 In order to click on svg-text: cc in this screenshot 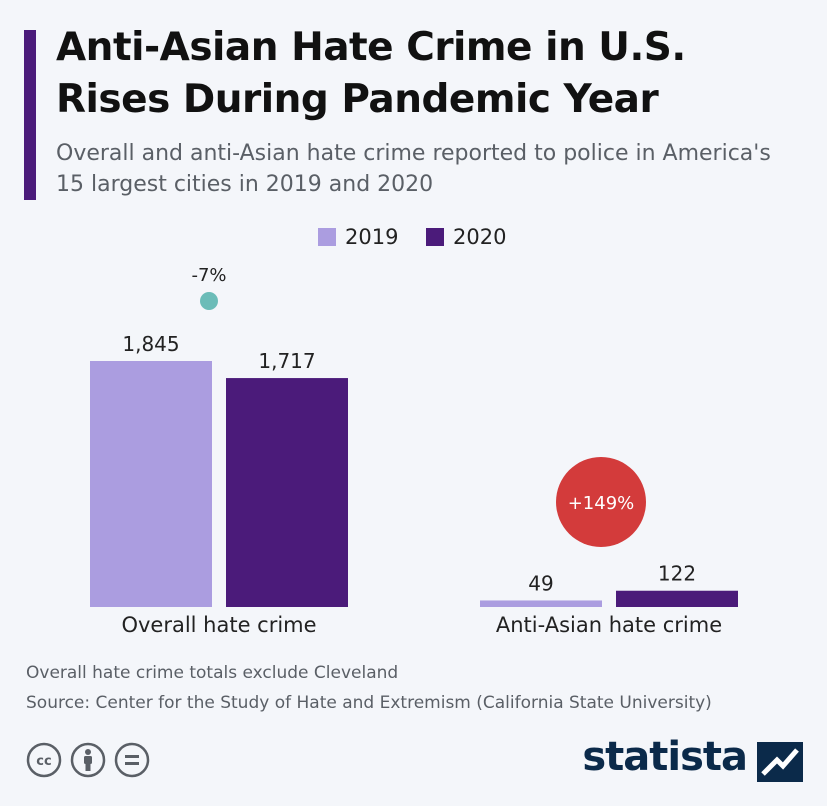, I will do `click(43, 761)`.